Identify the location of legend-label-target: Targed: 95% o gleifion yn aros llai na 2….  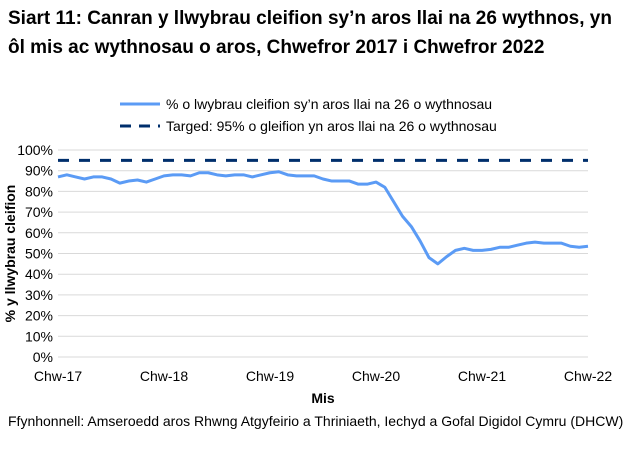
(331, 126).